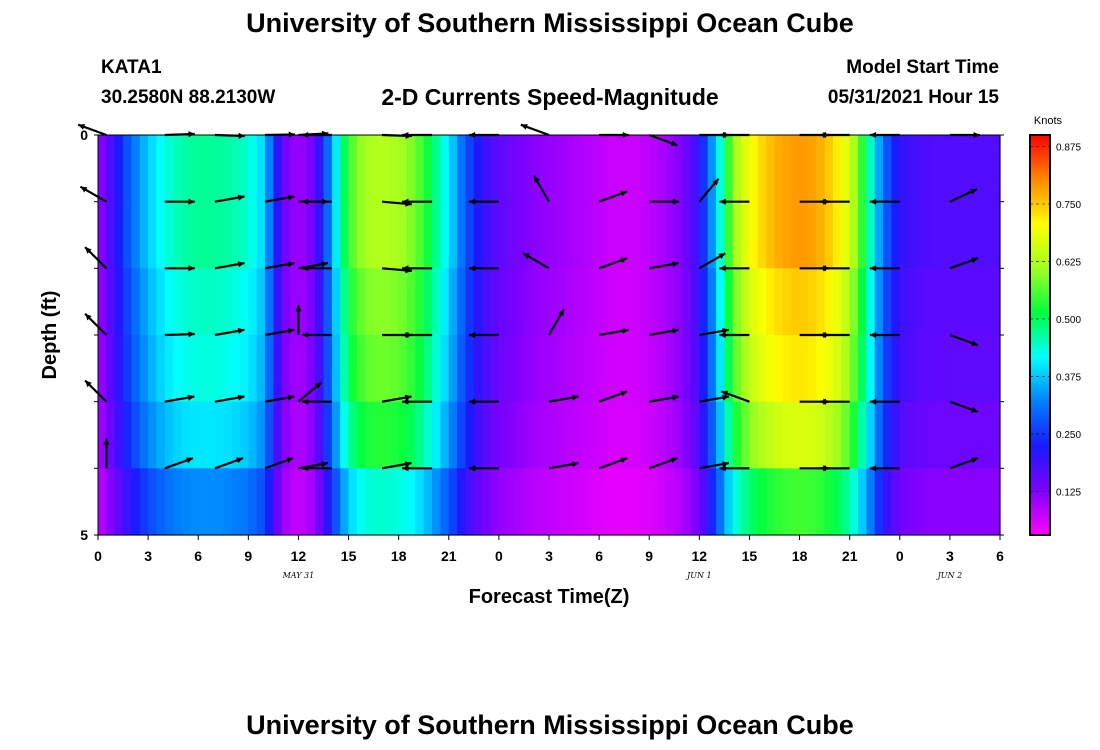 This screenshot has width=1100, height=750. I want to click on station-coords: 30.2580N 88.2130W, so click(188, 97).